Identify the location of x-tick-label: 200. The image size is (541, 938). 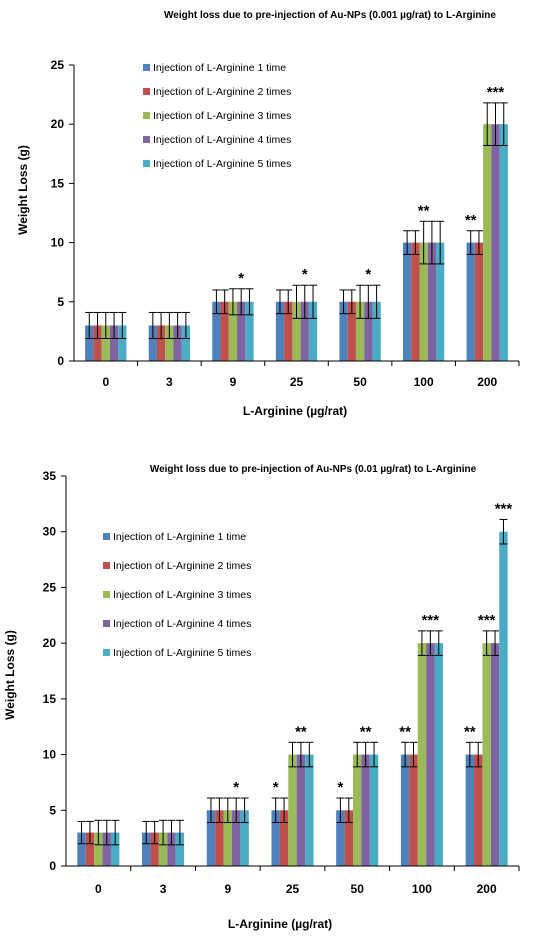
(487, 889).